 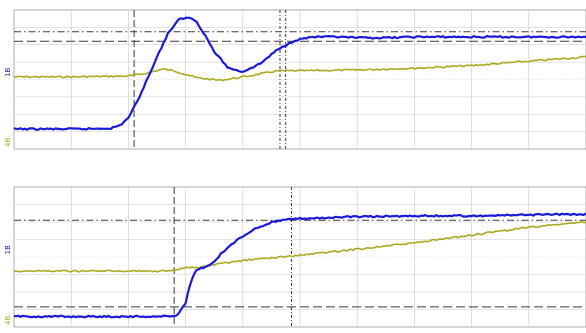 What do you see at coordinates (299, 68) in the screenshot?
I see `trace-ch2` at bounding box center [299, 68].